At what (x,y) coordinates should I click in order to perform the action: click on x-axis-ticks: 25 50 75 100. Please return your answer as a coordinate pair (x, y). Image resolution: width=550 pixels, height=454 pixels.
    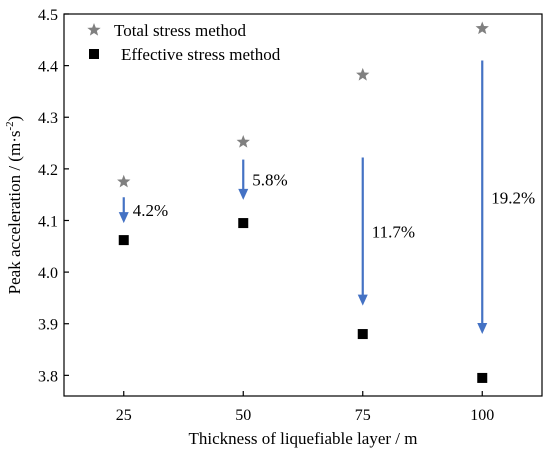
    Looking at the image, I should click on (305, 407).